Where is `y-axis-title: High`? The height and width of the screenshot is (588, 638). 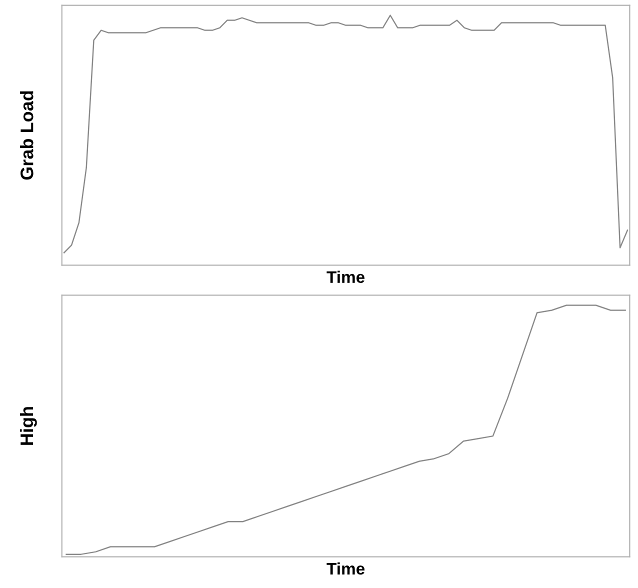 y-axis-title: High is located at coordinates (28, 426).